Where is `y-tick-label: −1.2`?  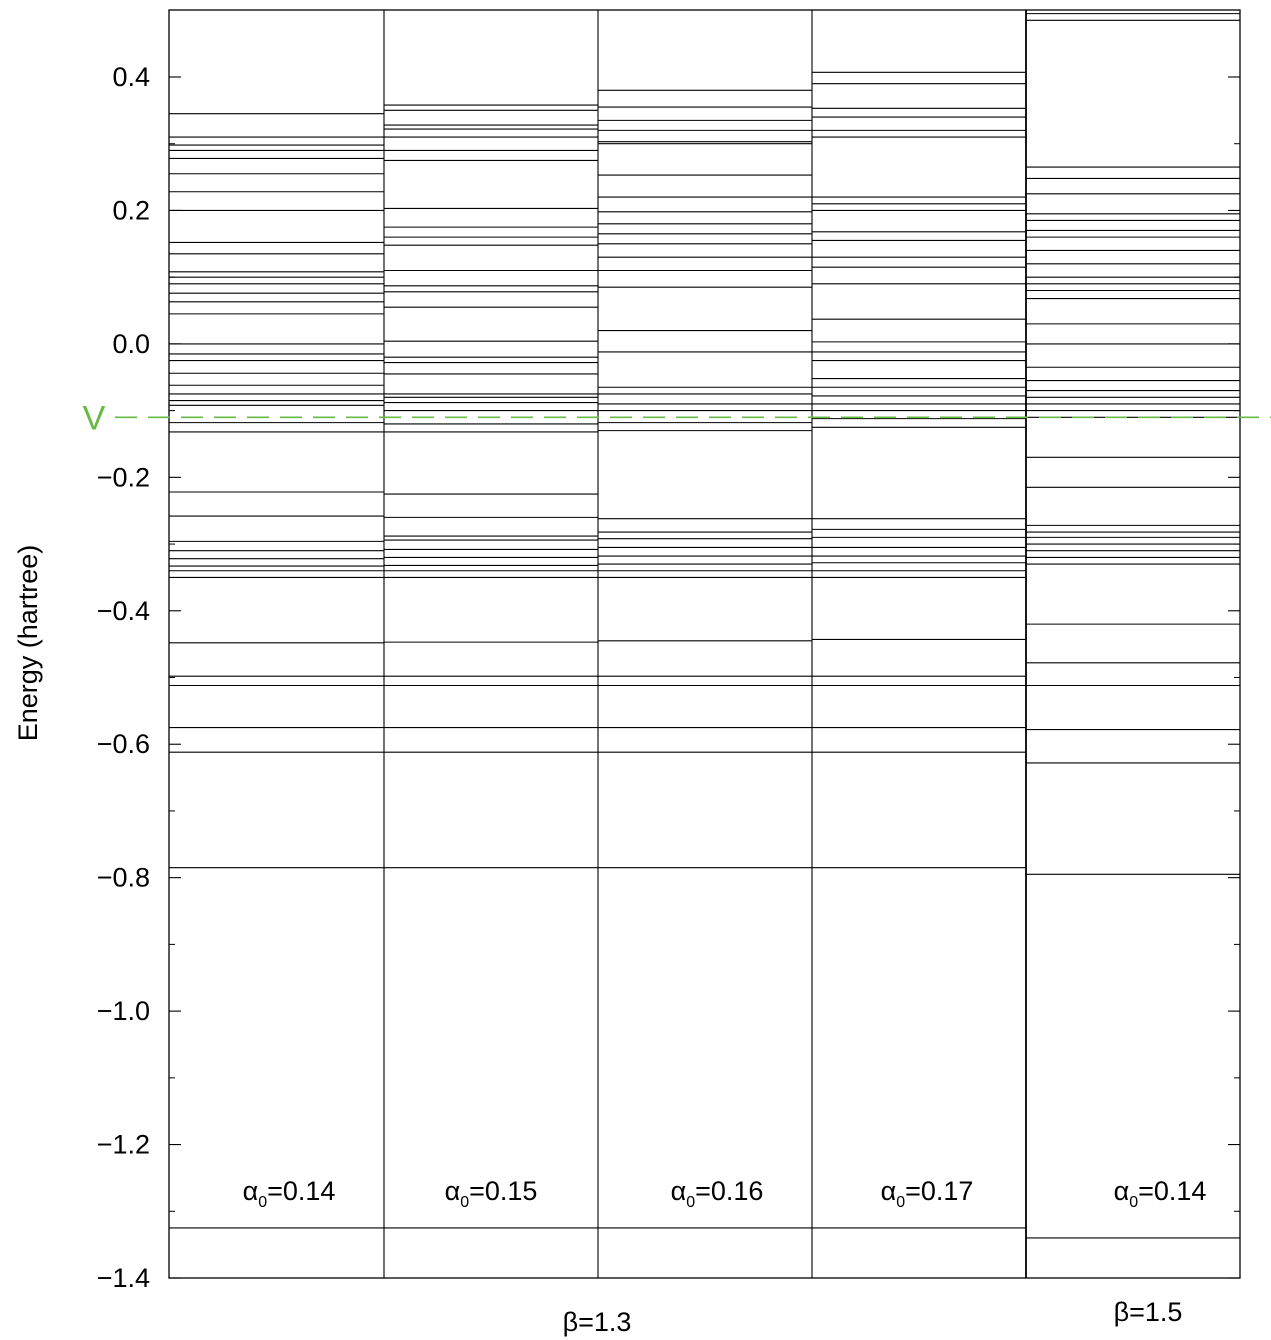 y-tick-label: −1.2 is located at coordinates (123, 1145).